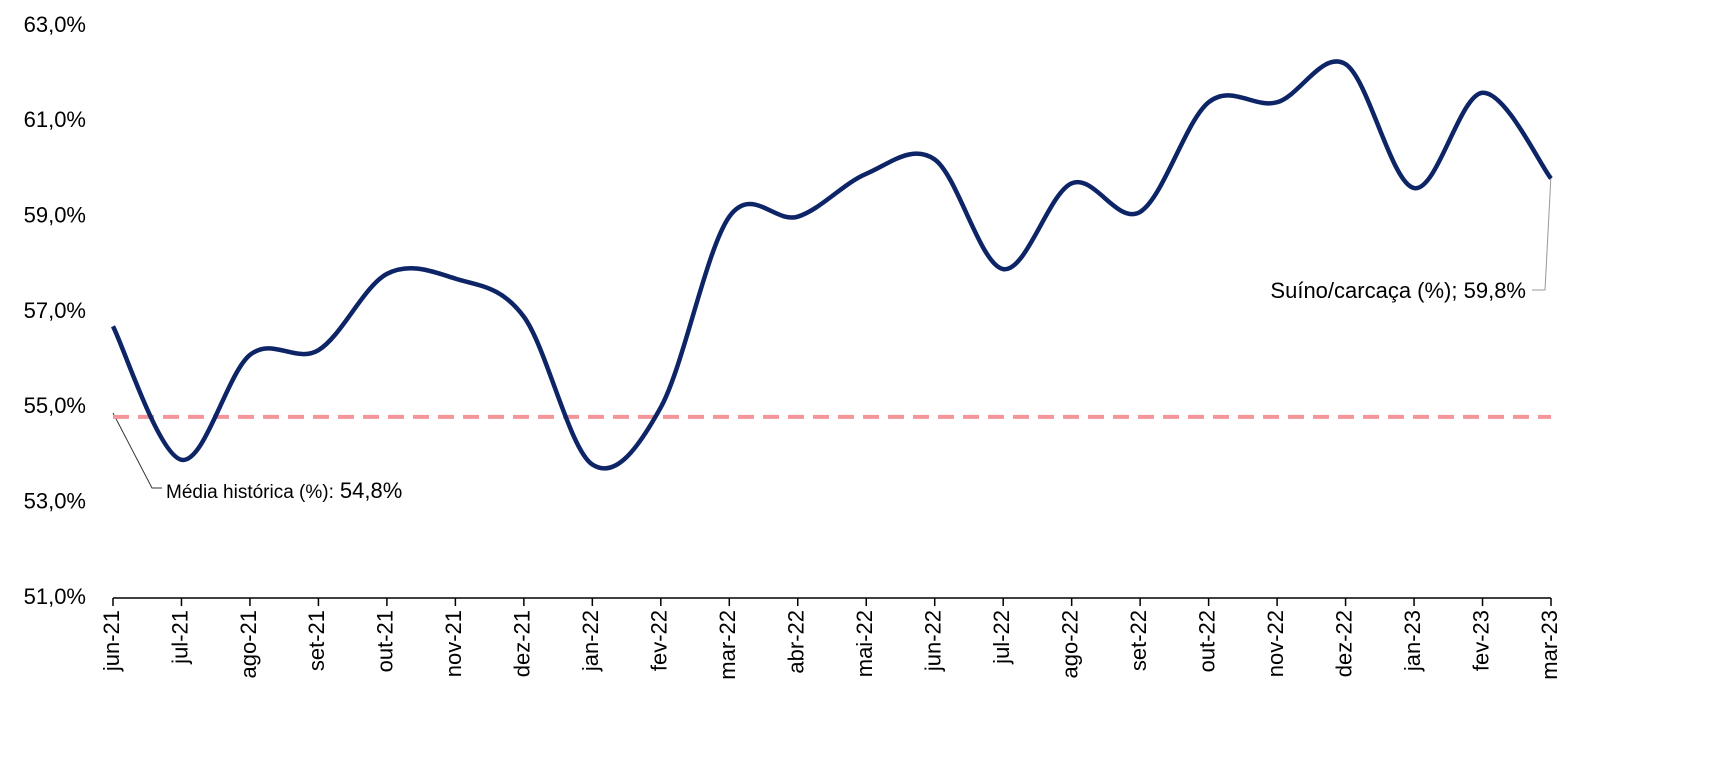  What do you see at coordinates (55, 310) in the screenshot?
I see `y-tick-label: 57,0%` at bounding box center [55, 310].